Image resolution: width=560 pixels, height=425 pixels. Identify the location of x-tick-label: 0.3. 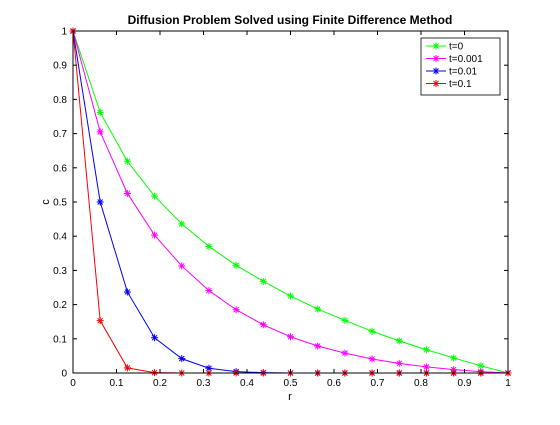
(204, 383).